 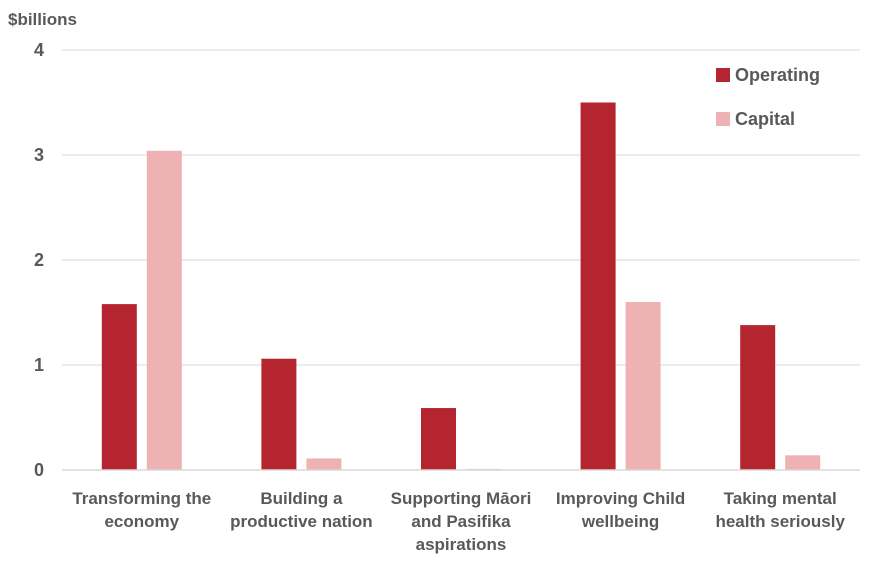 I want to click on y-tick-label: 0, so click(x=39, y=470).